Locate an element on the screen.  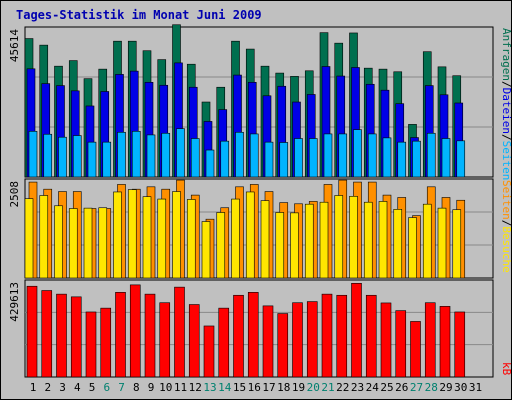
x-tick-label: 11 is located at coordinates (180, 387).